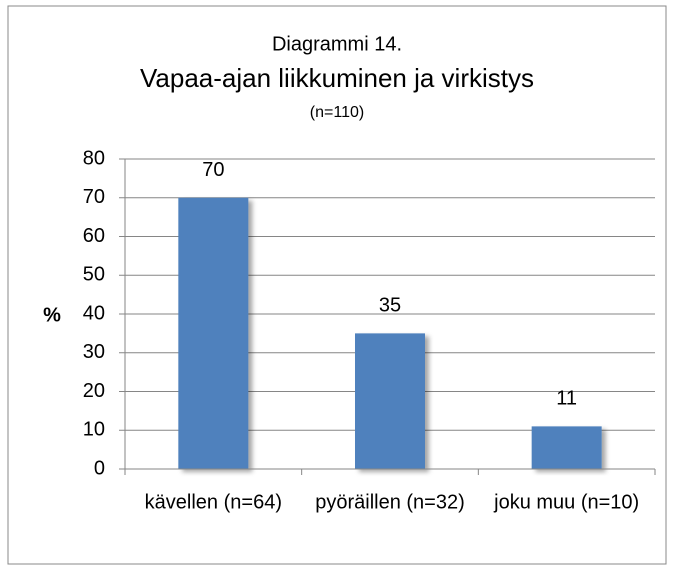  Describe the element at coordinates (94, 313) in the screenshot. I see `y-tick-label: 40` at that location.